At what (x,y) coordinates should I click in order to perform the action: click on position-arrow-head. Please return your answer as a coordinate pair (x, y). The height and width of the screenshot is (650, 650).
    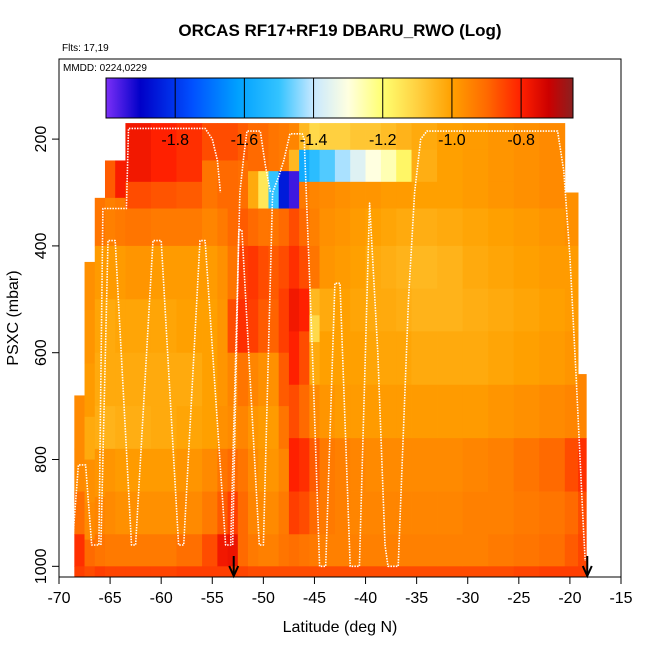
    Looking at the image, I should click on (587, 572).